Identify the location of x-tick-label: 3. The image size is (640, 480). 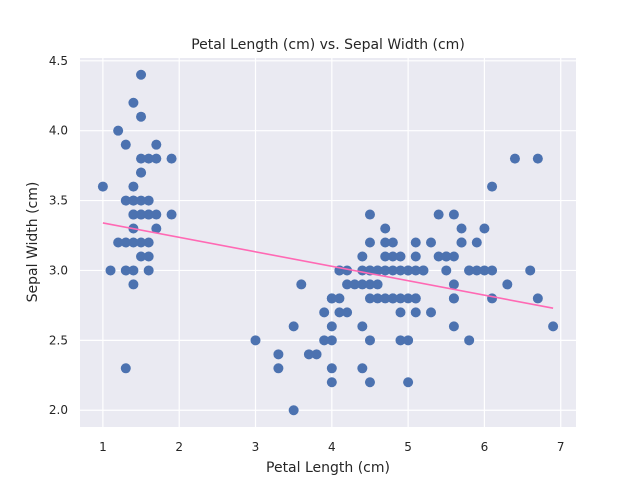
(256, 447).